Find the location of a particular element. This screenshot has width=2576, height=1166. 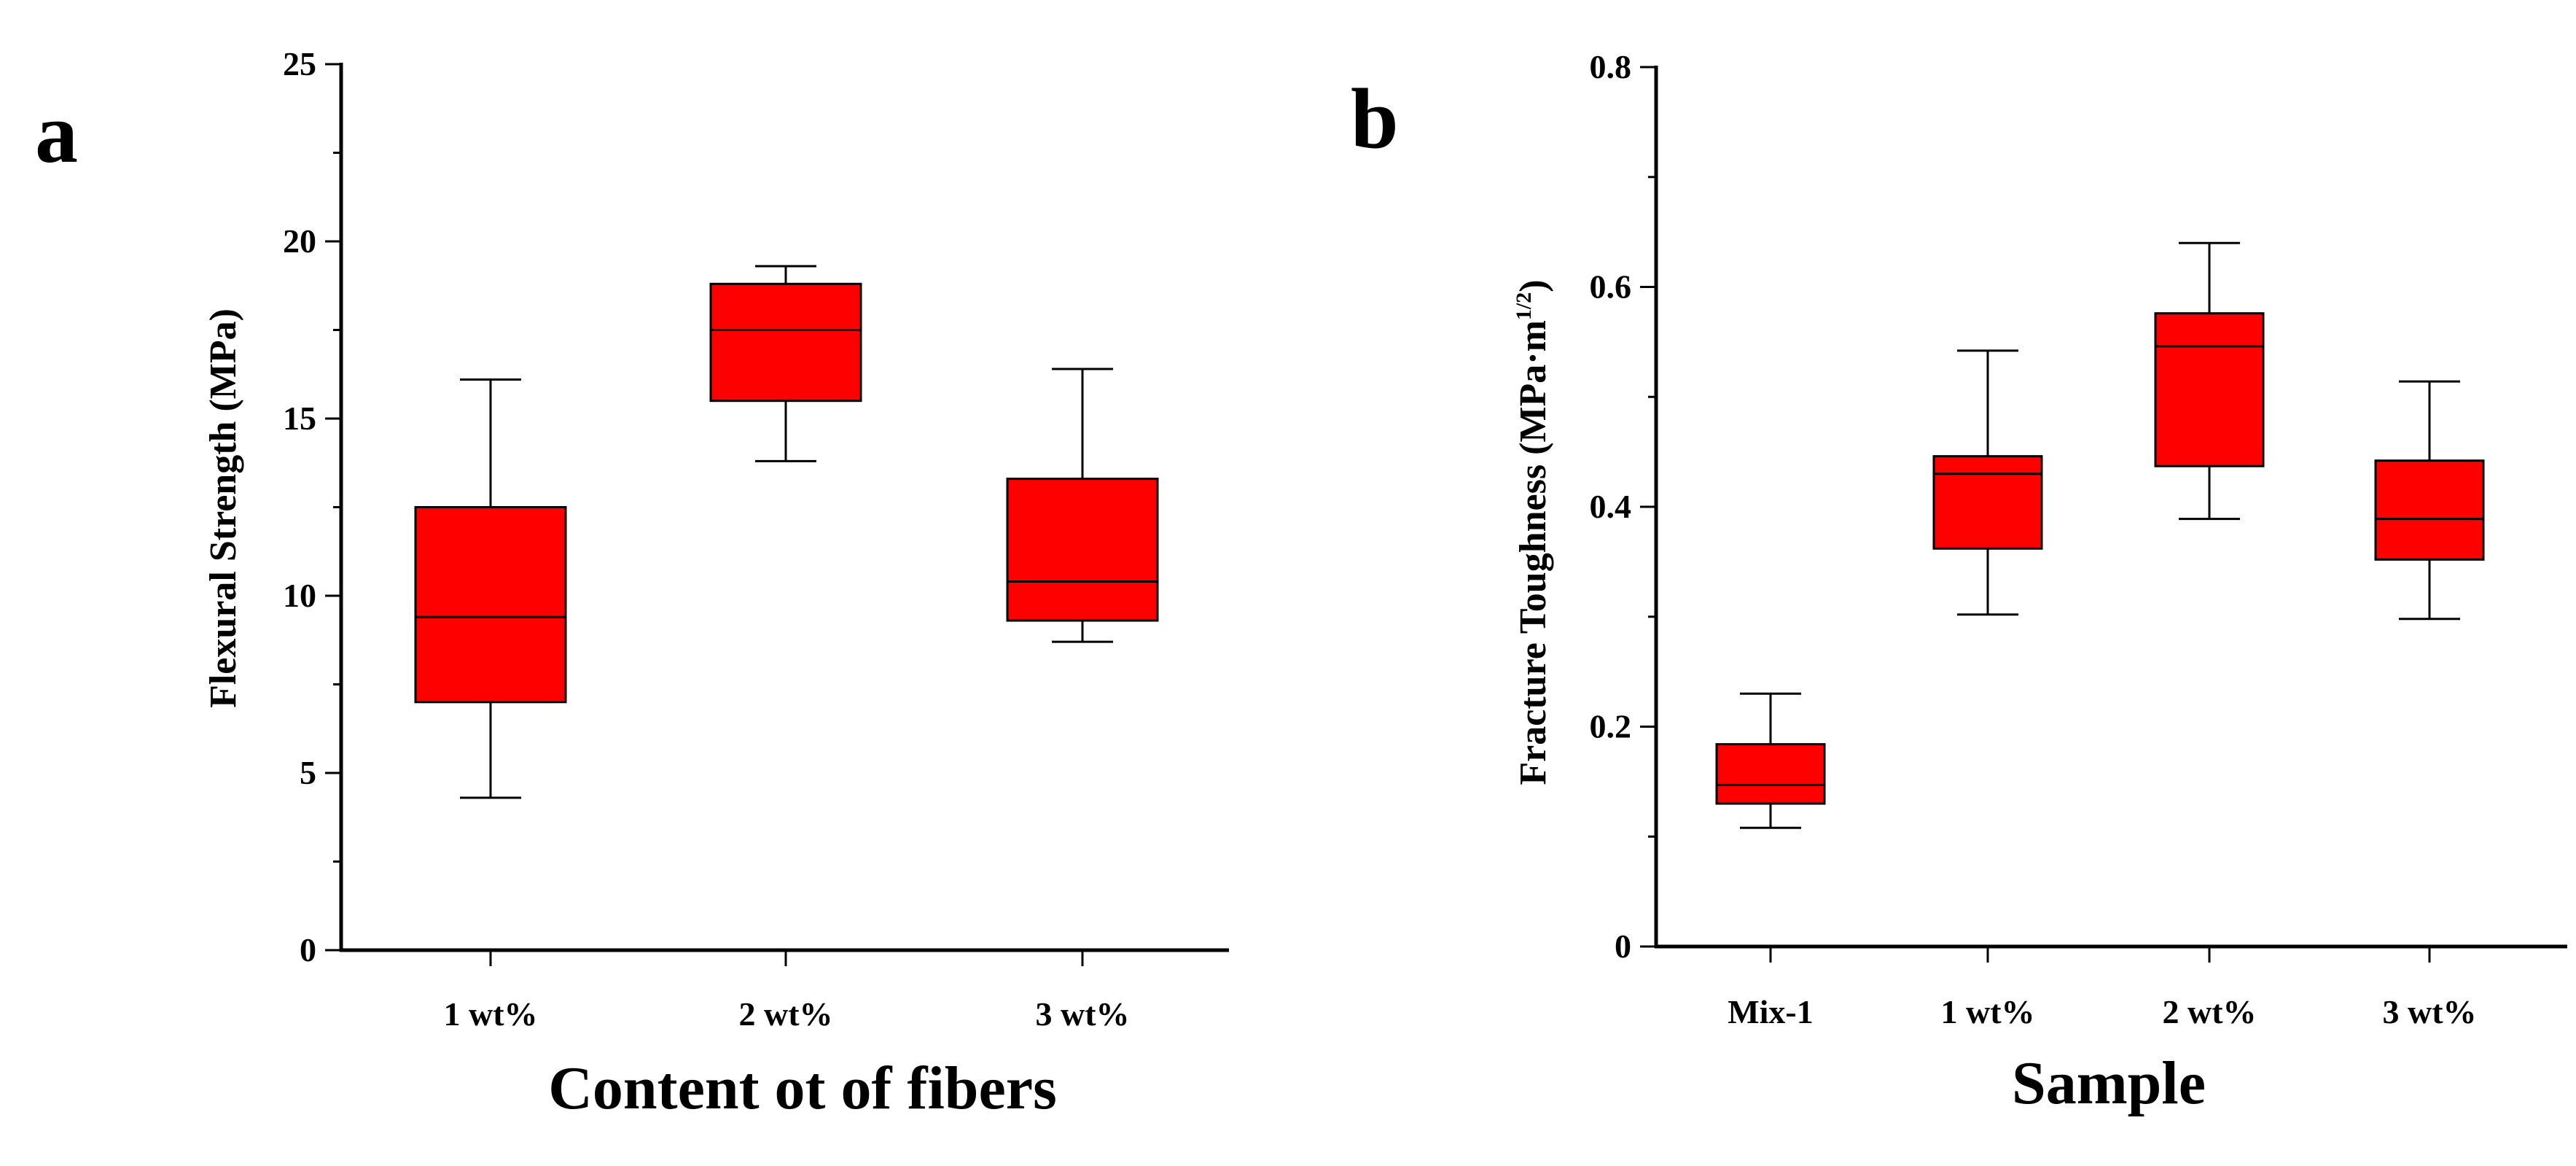

panel-b-category-label: 2 wt% is located at coordinates (2209, 1011).